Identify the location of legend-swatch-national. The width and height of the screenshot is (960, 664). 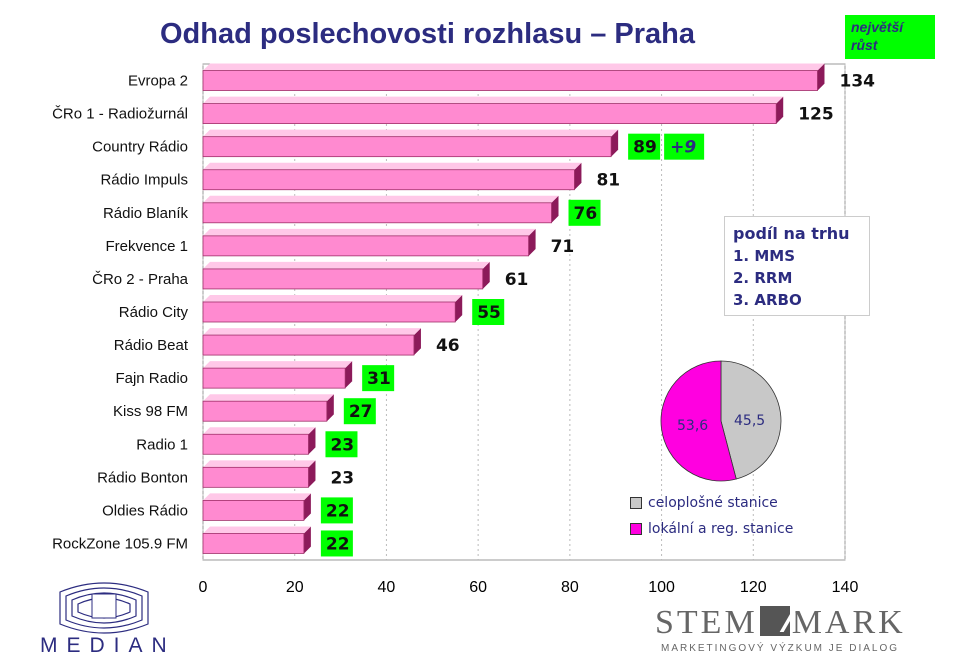
(636, 503).